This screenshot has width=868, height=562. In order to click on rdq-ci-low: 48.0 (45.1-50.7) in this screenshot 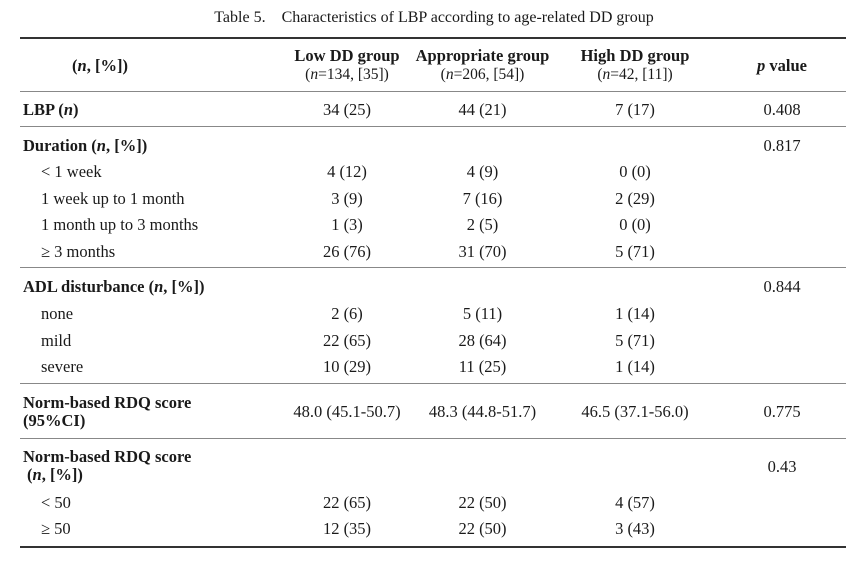, I will do `click(347, 411)`.